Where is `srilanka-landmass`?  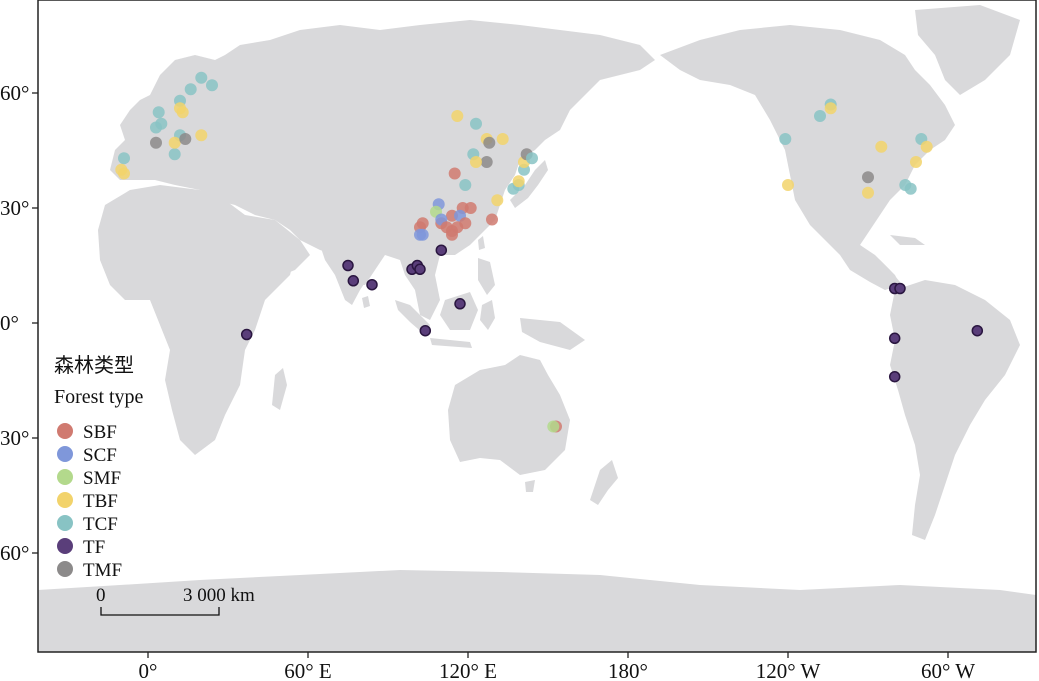 srilanka-landmass is located at coordinates (366, 302).